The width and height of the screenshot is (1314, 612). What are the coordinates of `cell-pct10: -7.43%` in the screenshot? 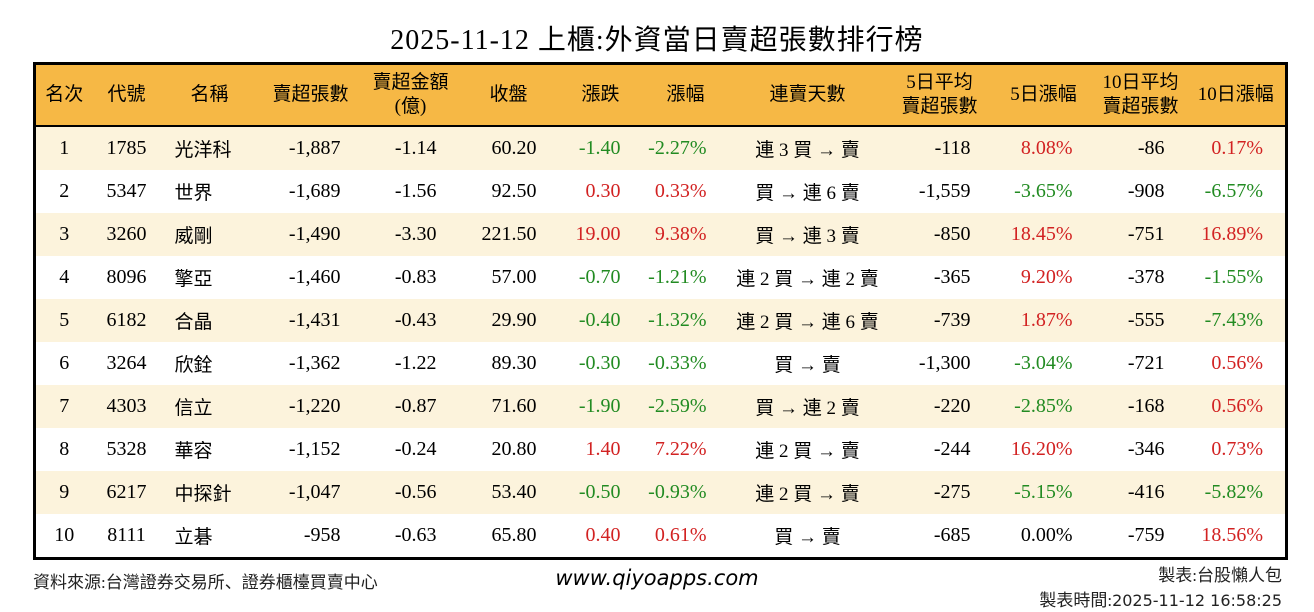 It's located at (1233, 320).